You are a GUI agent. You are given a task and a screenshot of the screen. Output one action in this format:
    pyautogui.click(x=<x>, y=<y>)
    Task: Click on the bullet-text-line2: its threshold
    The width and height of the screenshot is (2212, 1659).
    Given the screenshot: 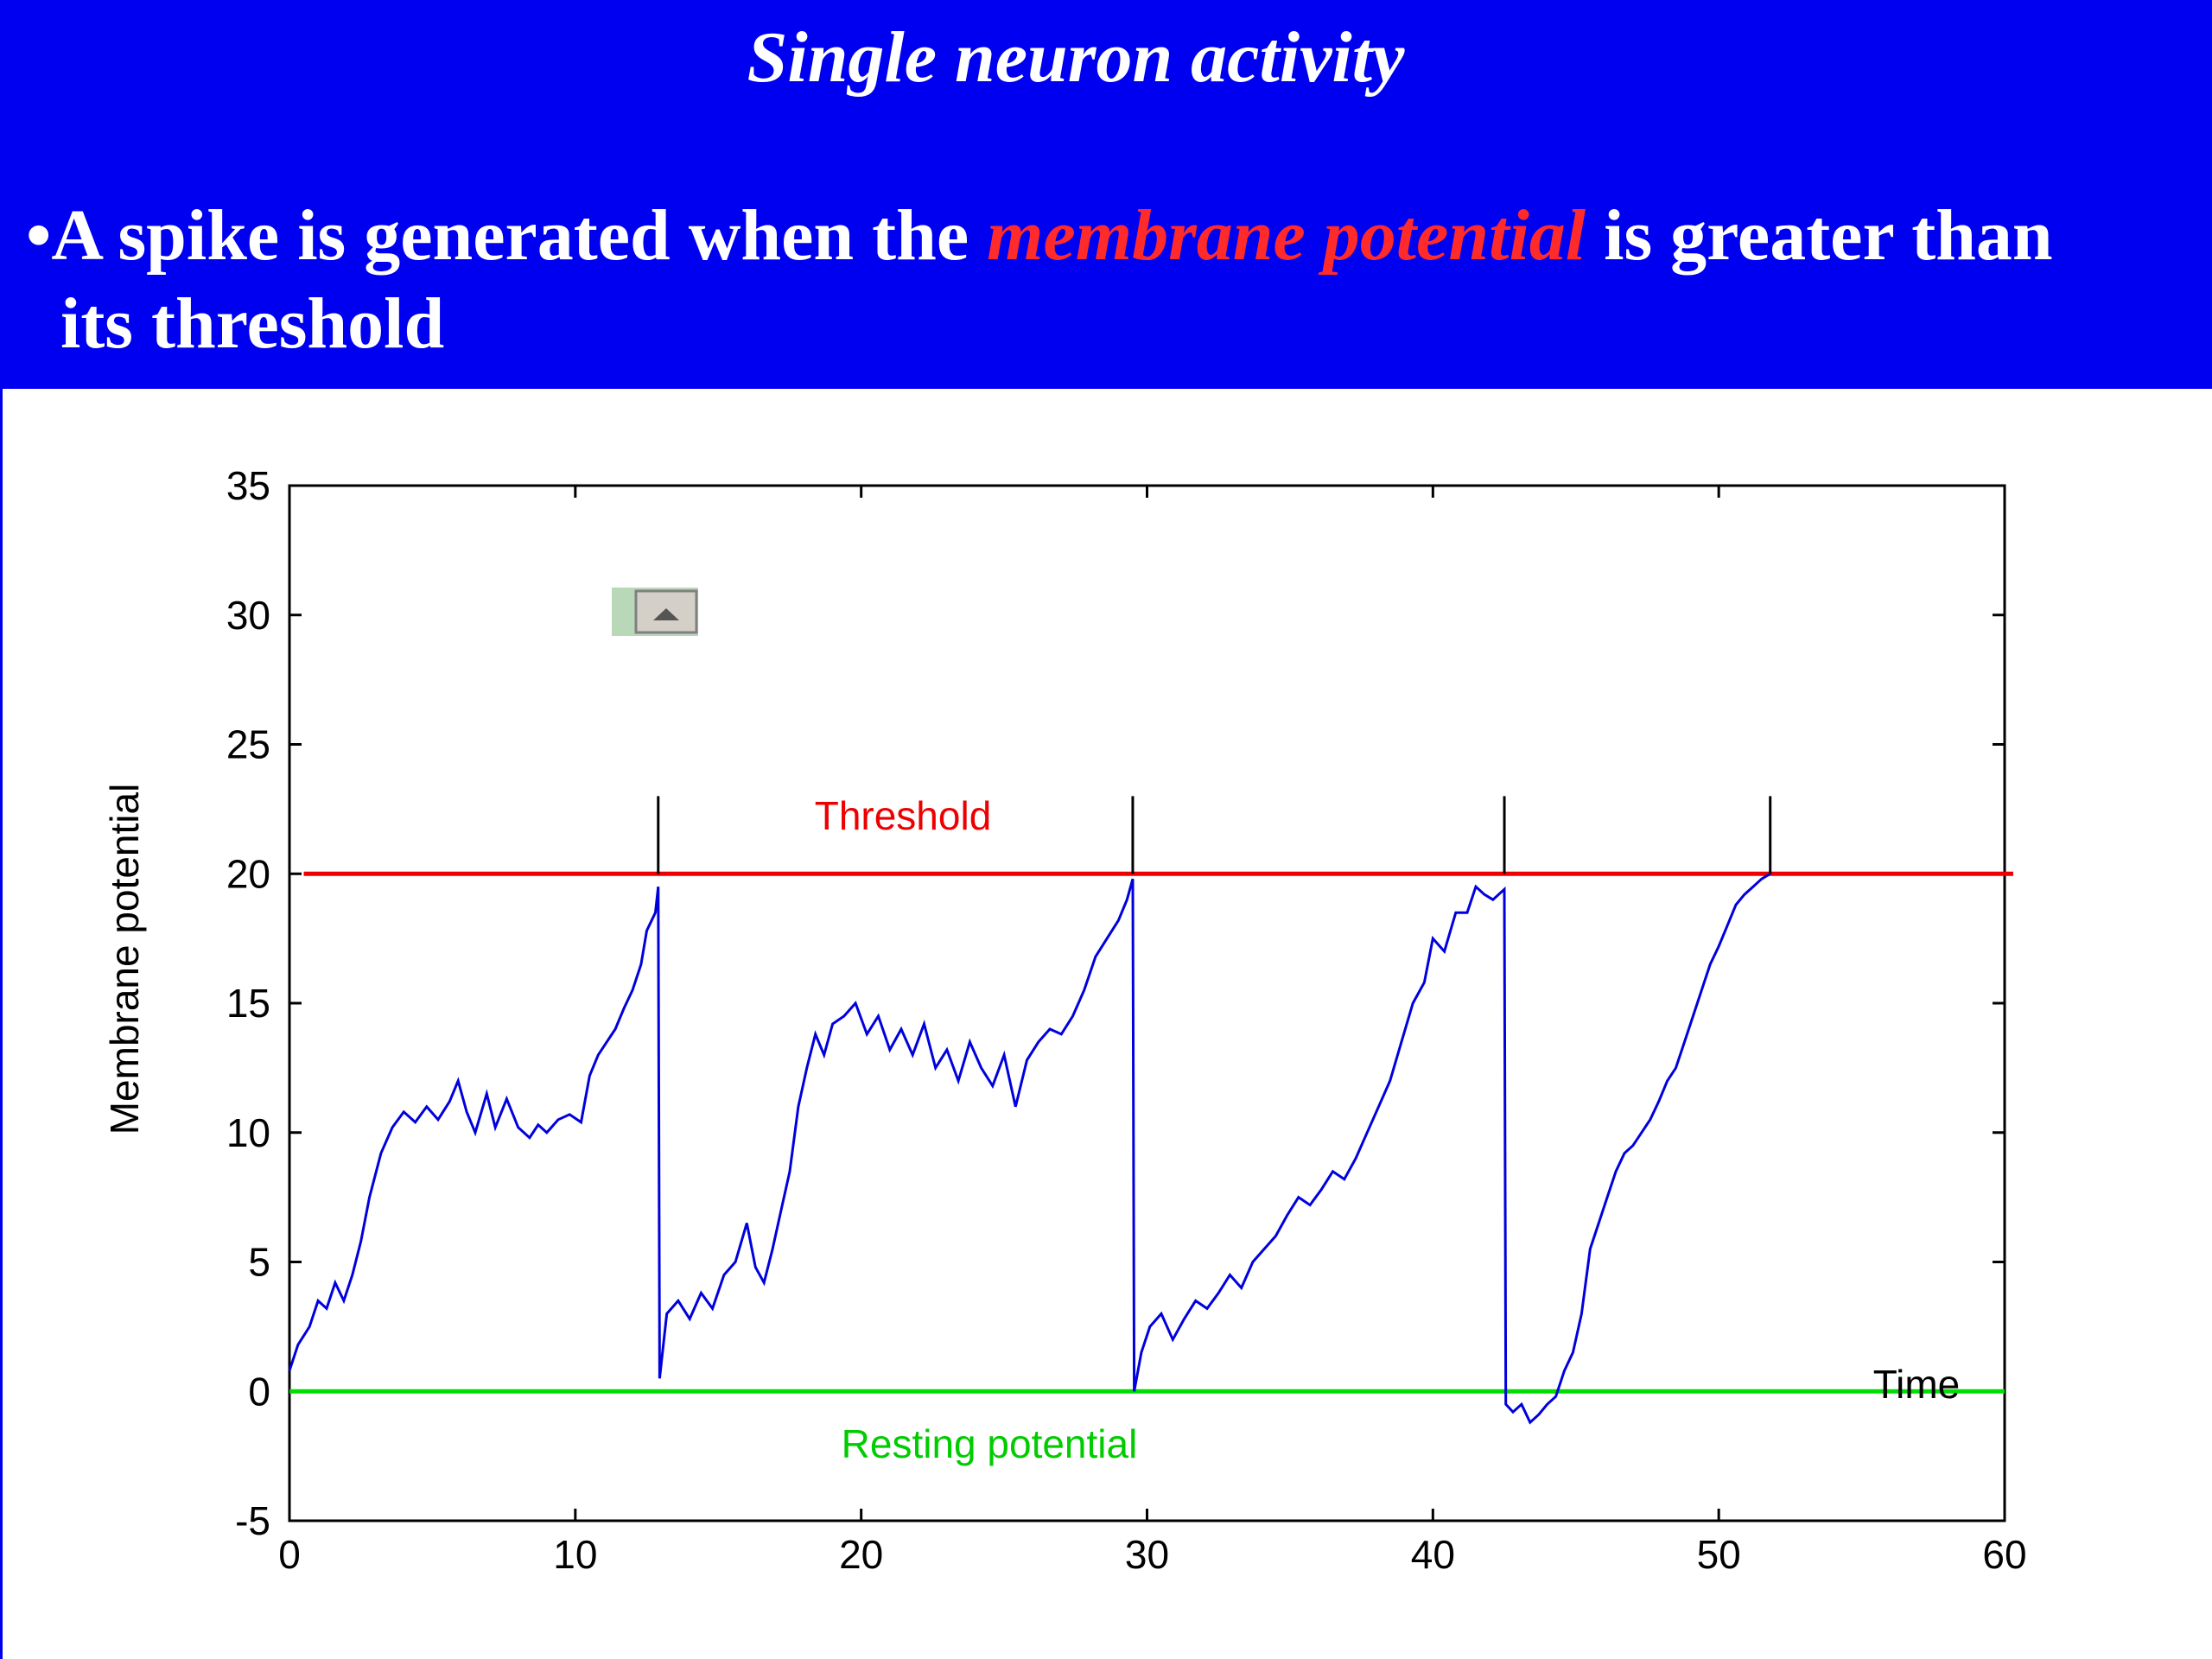 What is the action you would take?
    pyautogui.click(x=252, y=323)
    